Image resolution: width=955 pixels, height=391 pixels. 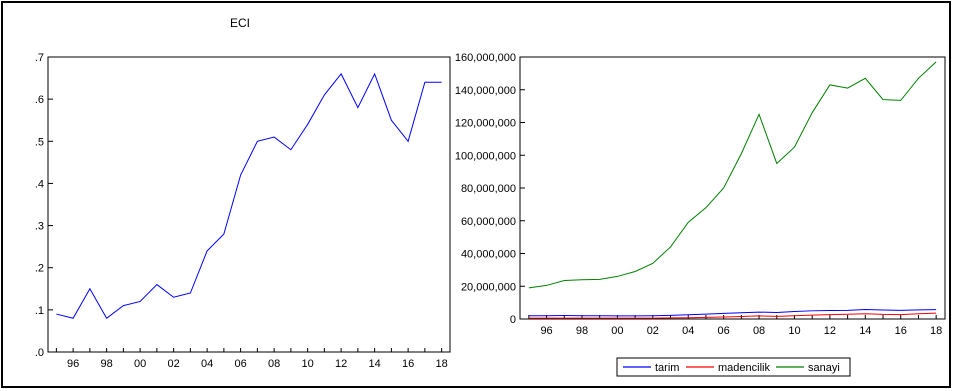 I want to click on y-tick-label: .7, so click(x=39, y=58).